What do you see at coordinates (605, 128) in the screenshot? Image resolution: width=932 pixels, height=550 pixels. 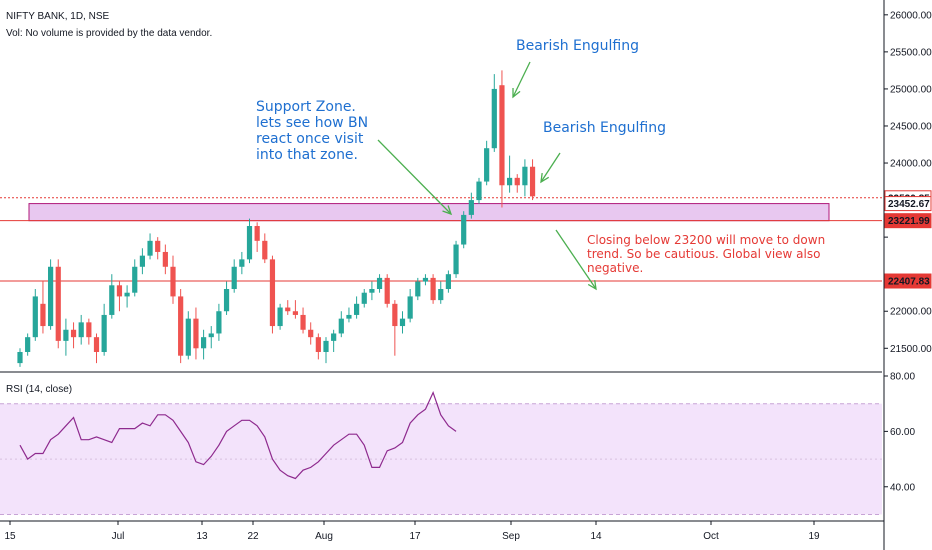 I see `annotation-bearish-engulfing-2: Bearish Engulfing` at bounding box center [605, 128].